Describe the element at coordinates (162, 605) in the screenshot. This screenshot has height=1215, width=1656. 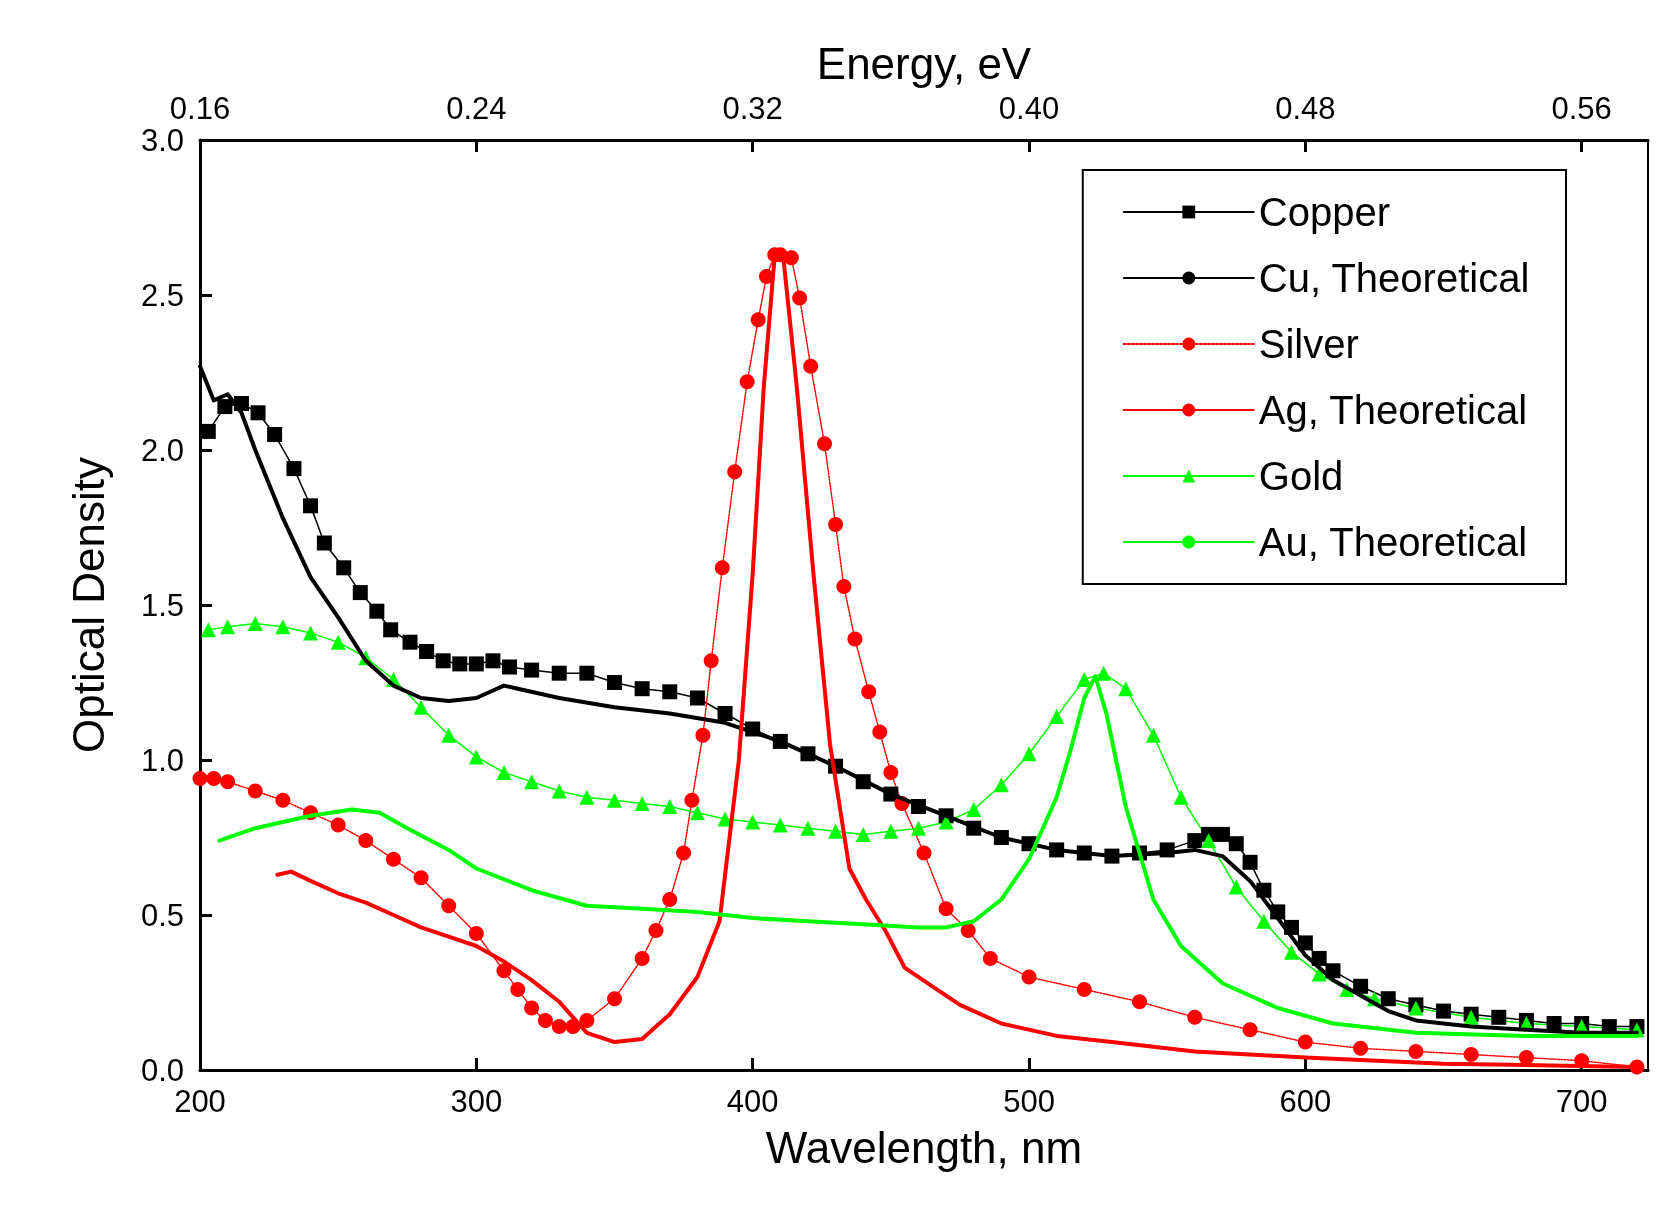
I see `y-tick-label: 1.5` at that location.